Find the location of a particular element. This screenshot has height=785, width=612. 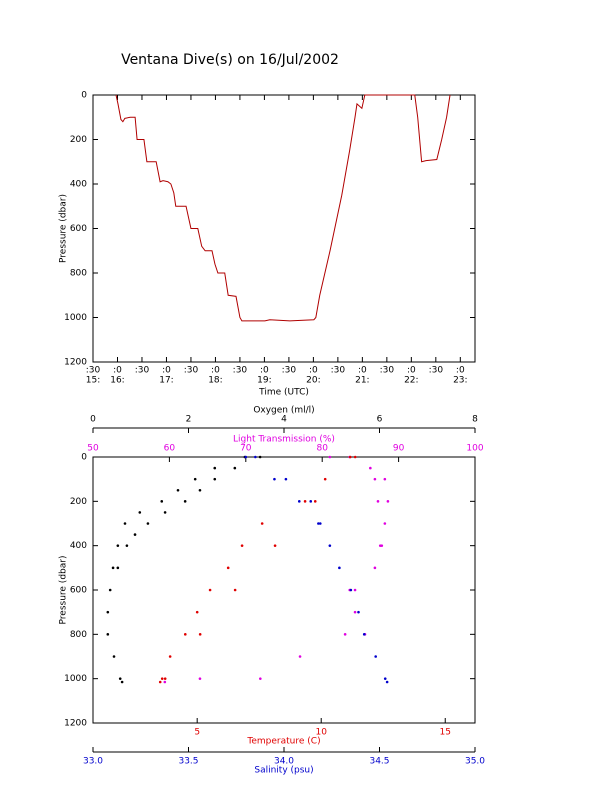

x-tick-label: 50 is located at coordinates (93, 449).